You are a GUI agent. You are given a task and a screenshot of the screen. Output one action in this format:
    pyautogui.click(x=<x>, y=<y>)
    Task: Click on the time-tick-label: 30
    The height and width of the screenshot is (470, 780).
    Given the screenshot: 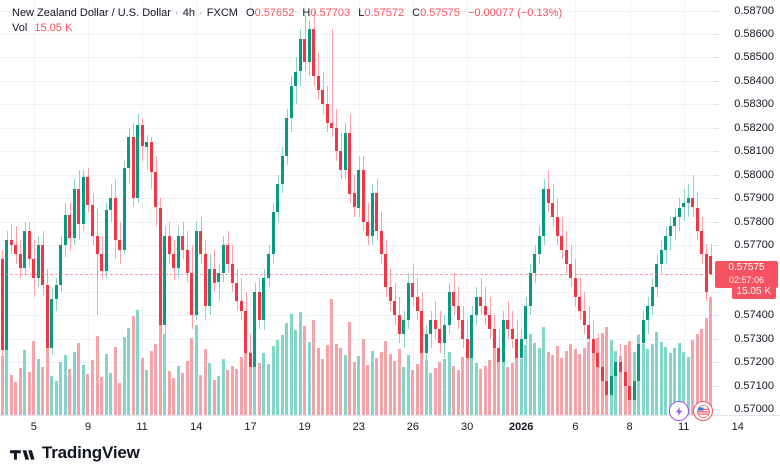 What is the action you would take?
    pyautogui.click(x=467, y=427)
    